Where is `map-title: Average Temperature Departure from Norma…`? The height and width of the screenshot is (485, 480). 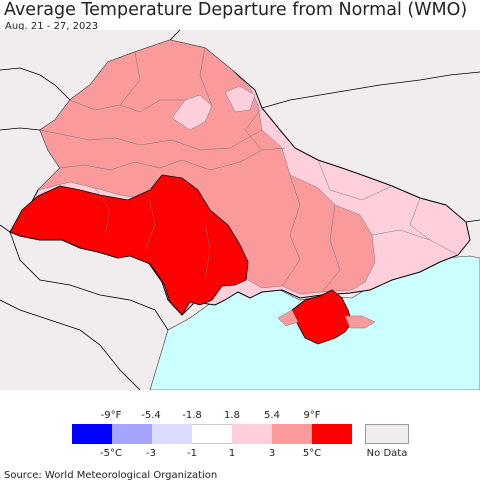 map-title: Average Temperature Departure from Norma… is located at coordinates (236, 10).